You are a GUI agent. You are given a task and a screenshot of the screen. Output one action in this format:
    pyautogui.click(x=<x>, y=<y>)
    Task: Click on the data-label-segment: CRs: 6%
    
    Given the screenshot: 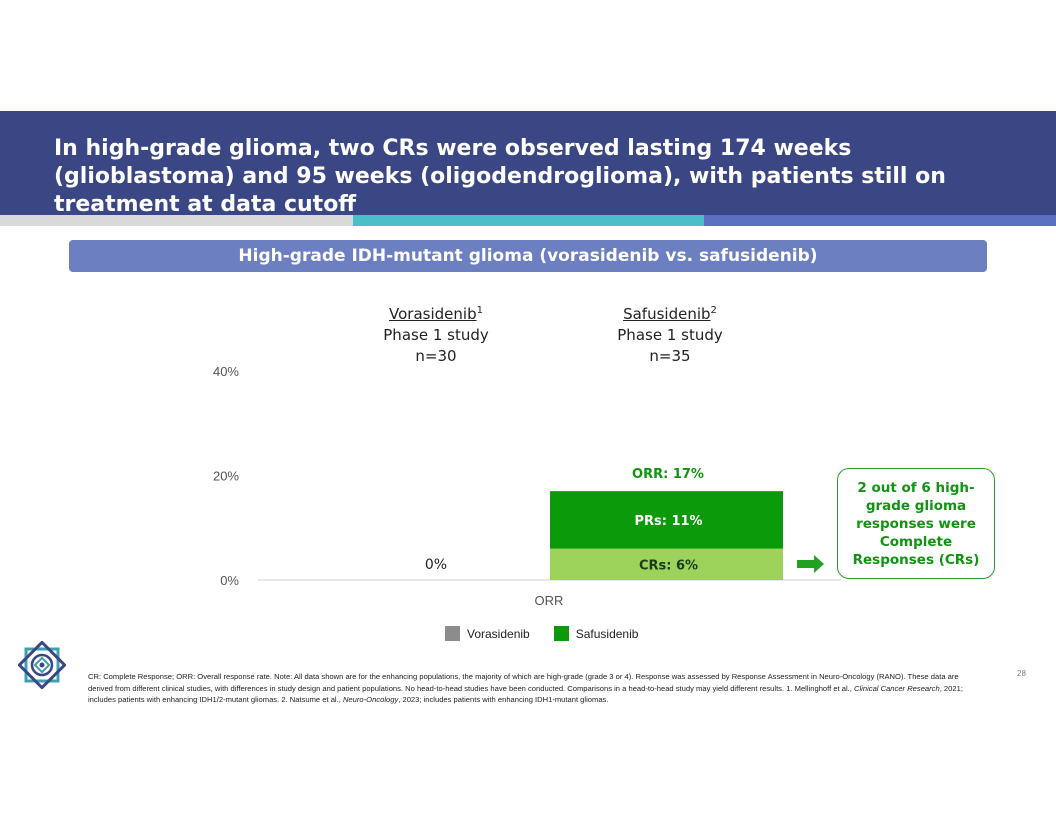 What is the action you would take?
    pyautogui.click(x=668, y=565)
    